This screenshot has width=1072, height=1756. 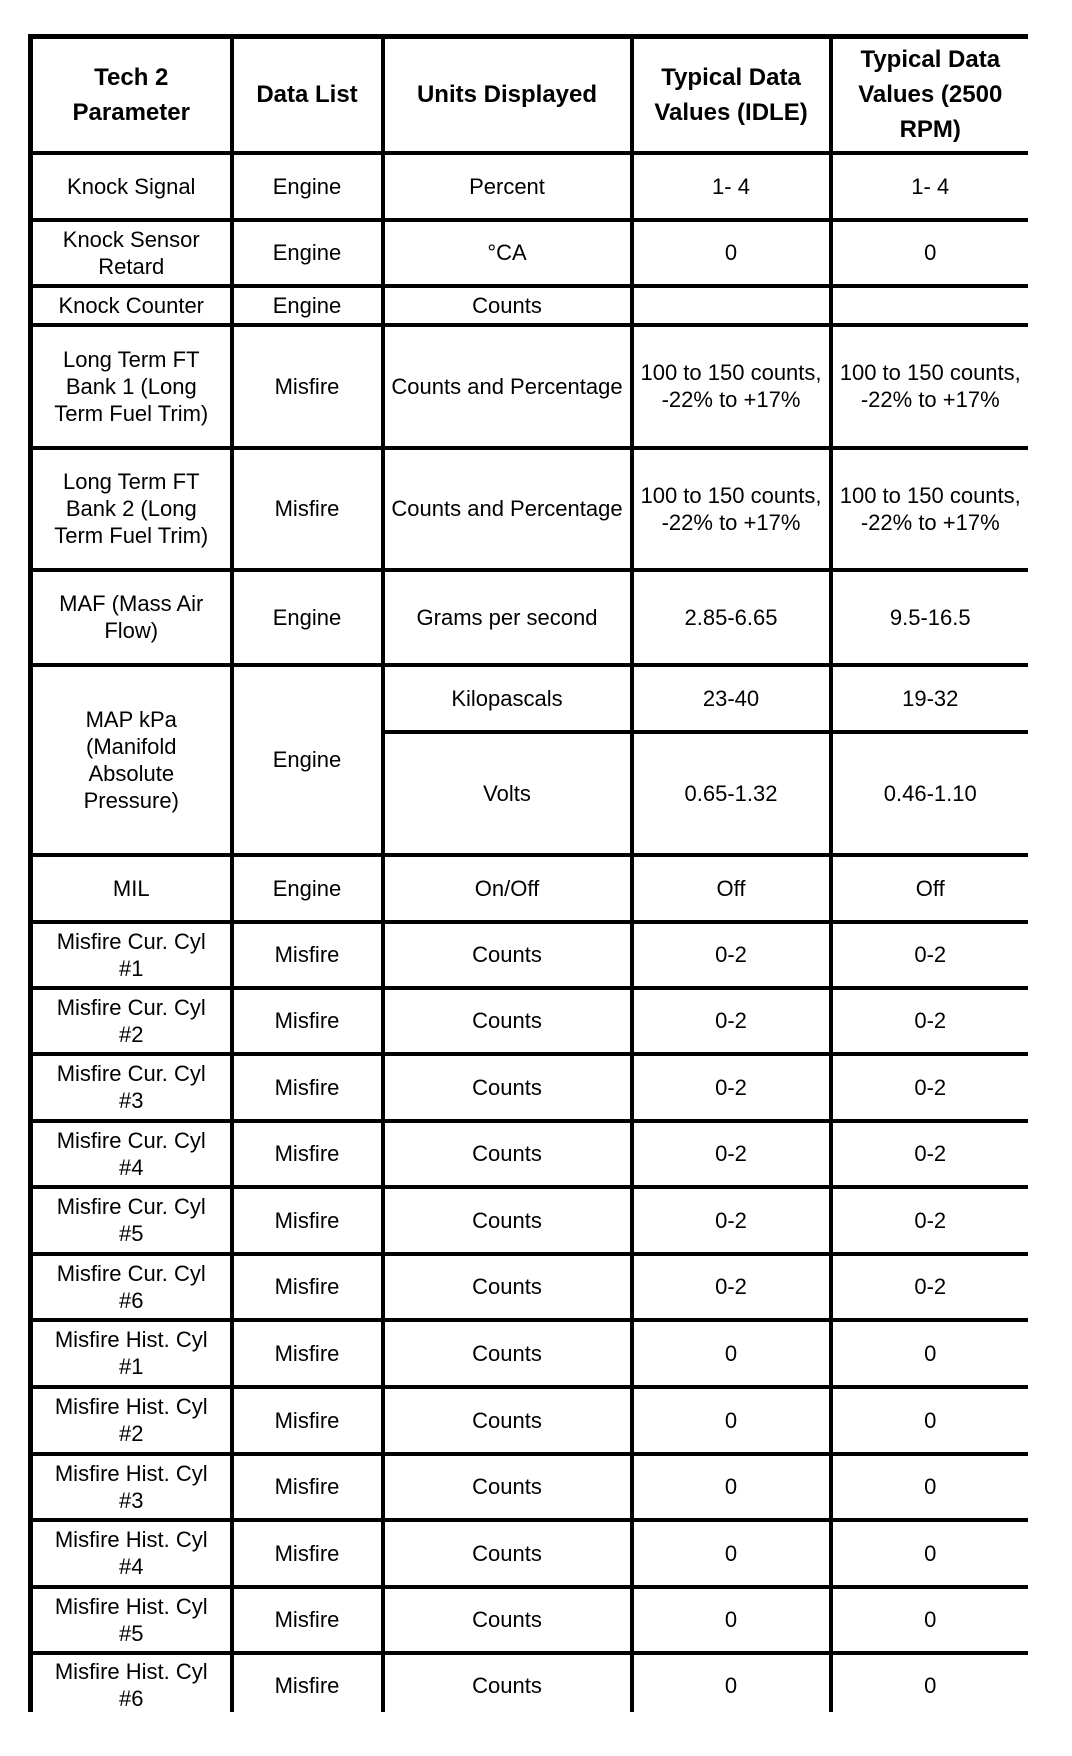 What do you see at coordinates (131, 759) in the screenshot?
I see `cell-parameter: MAP kPa (Manifold Absolute Pressure)` at bounding box center [131, 759].